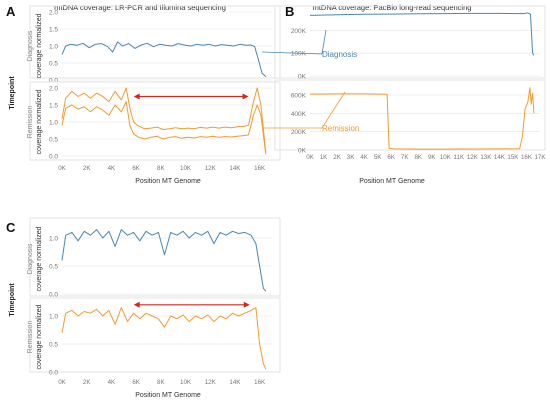 This screenshot has height=401, width=550. Describe the element at coordinates (405, 157) in the screenshot. I see `x-tick-label: 7K` at that location.